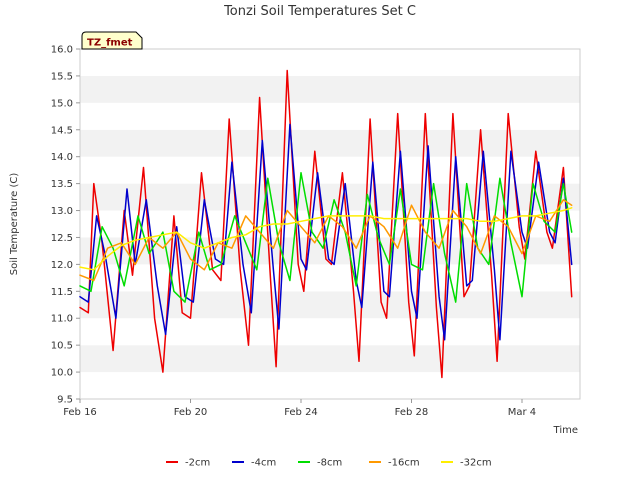 This screenshot has height=480, width=640. I want to click on x-tick-label: Feb 28, so click(412, 412).